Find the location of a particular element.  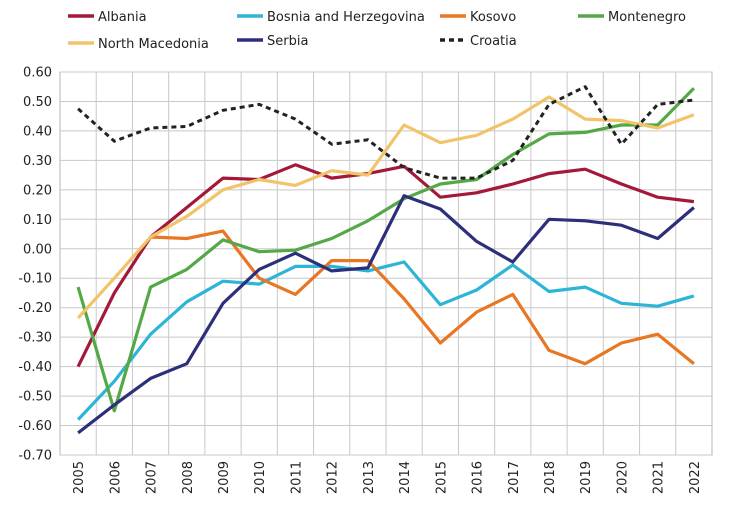

y-tick-label: 0.00 is located at coordinates (37, 249).